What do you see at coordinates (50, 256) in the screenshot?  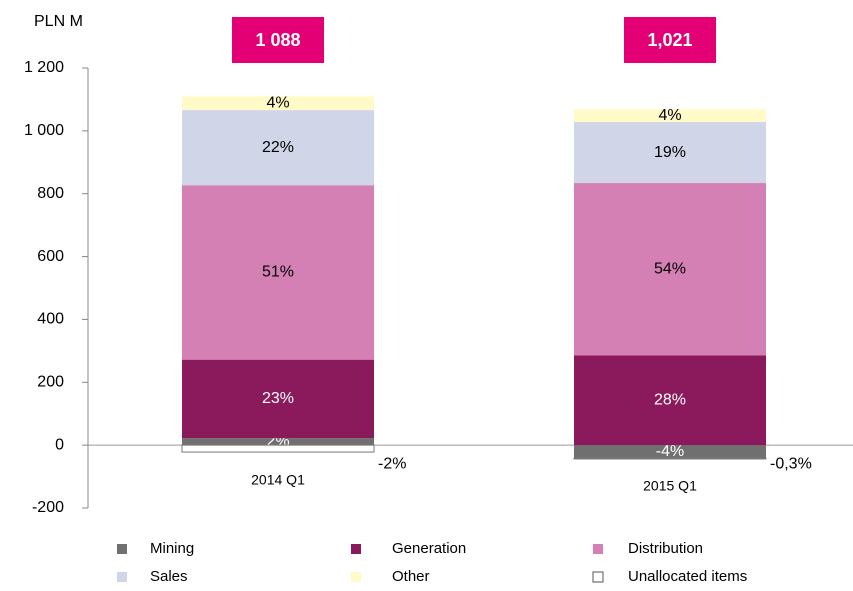 I see `y-tick-label: 600` at bounding box center [50, 256].